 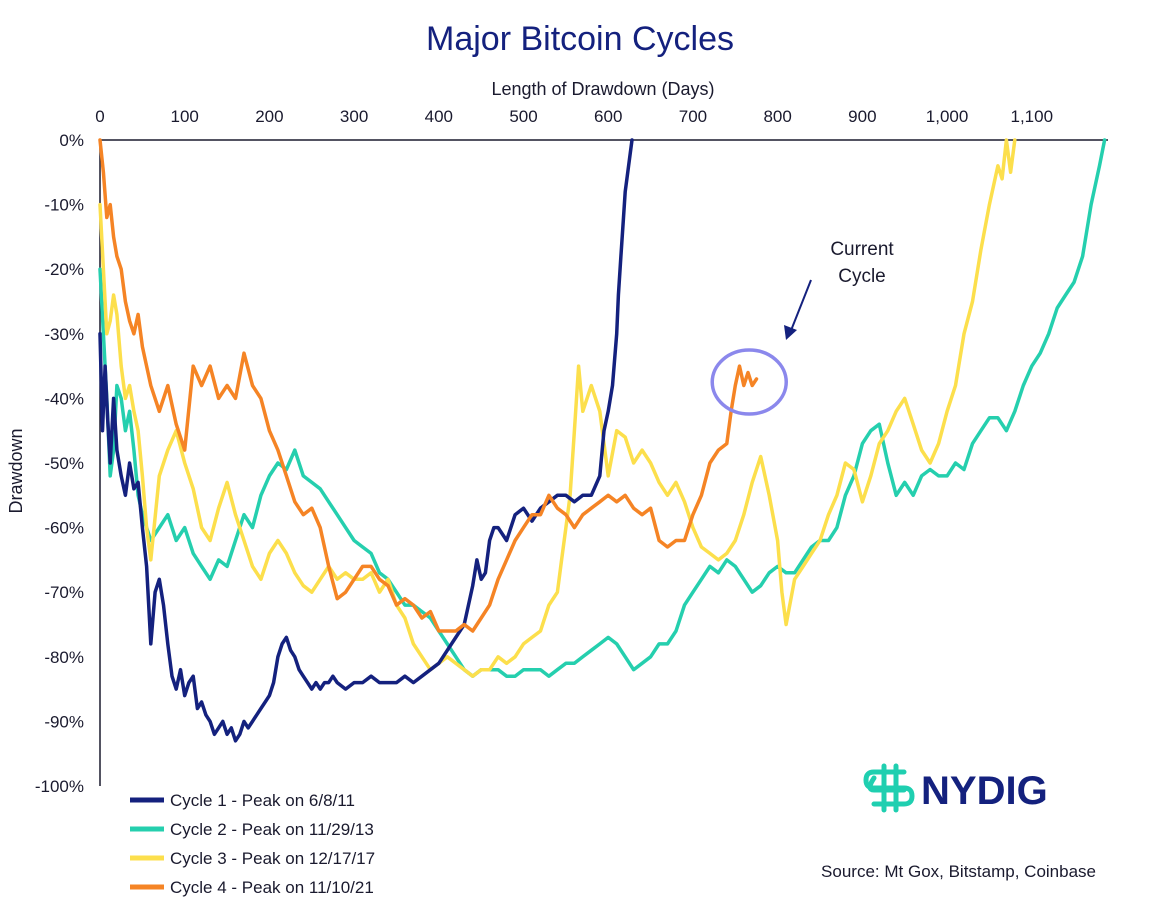 What do you see at coordinates (71, 140) in the screenshot?
I see `y-tick-label: 0%` at bounding box center [71, 140].